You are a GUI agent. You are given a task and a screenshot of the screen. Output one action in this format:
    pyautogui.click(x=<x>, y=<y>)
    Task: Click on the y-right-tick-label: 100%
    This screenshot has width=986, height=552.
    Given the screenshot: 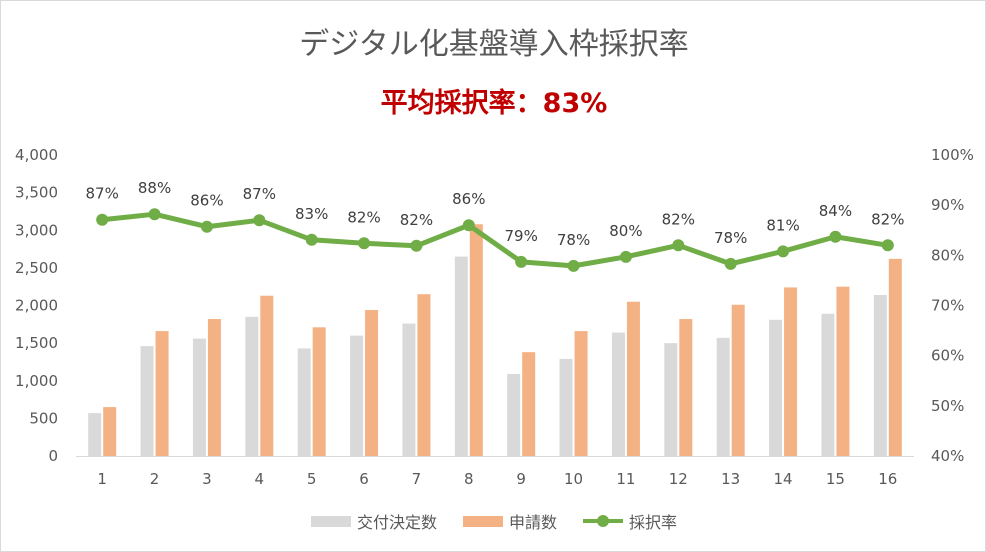 What is the action you would take?
    pyautogui.click(x=952, y=155)
    